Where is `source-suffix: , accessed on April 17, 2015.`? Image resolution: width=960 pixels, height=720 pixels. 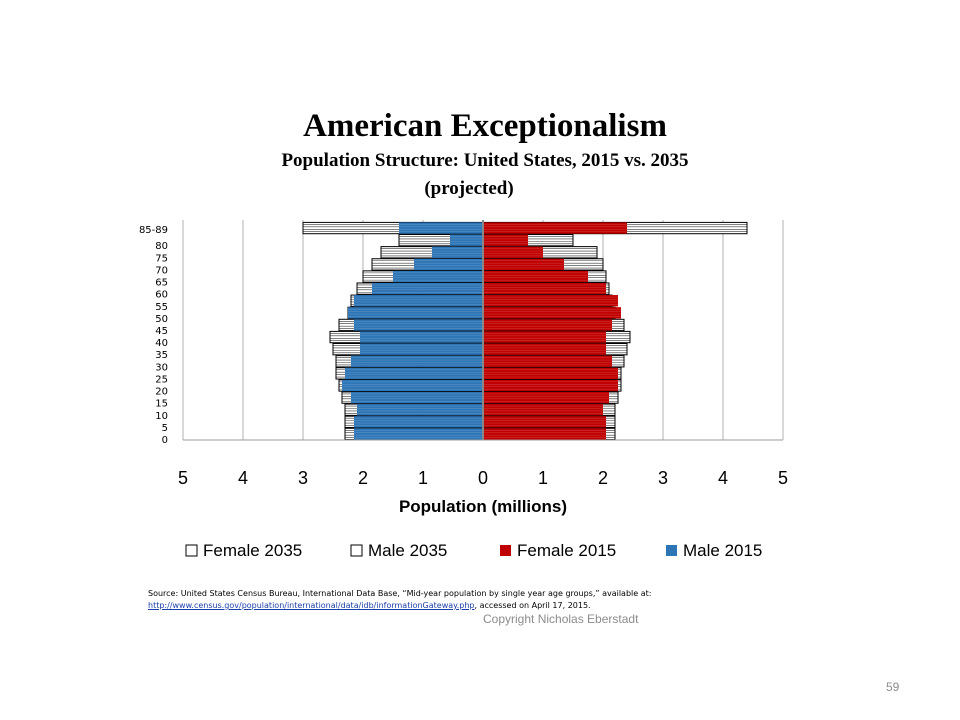 source-suffix: , accessed on April 17, 2015. is located at coordinates (532, 605).